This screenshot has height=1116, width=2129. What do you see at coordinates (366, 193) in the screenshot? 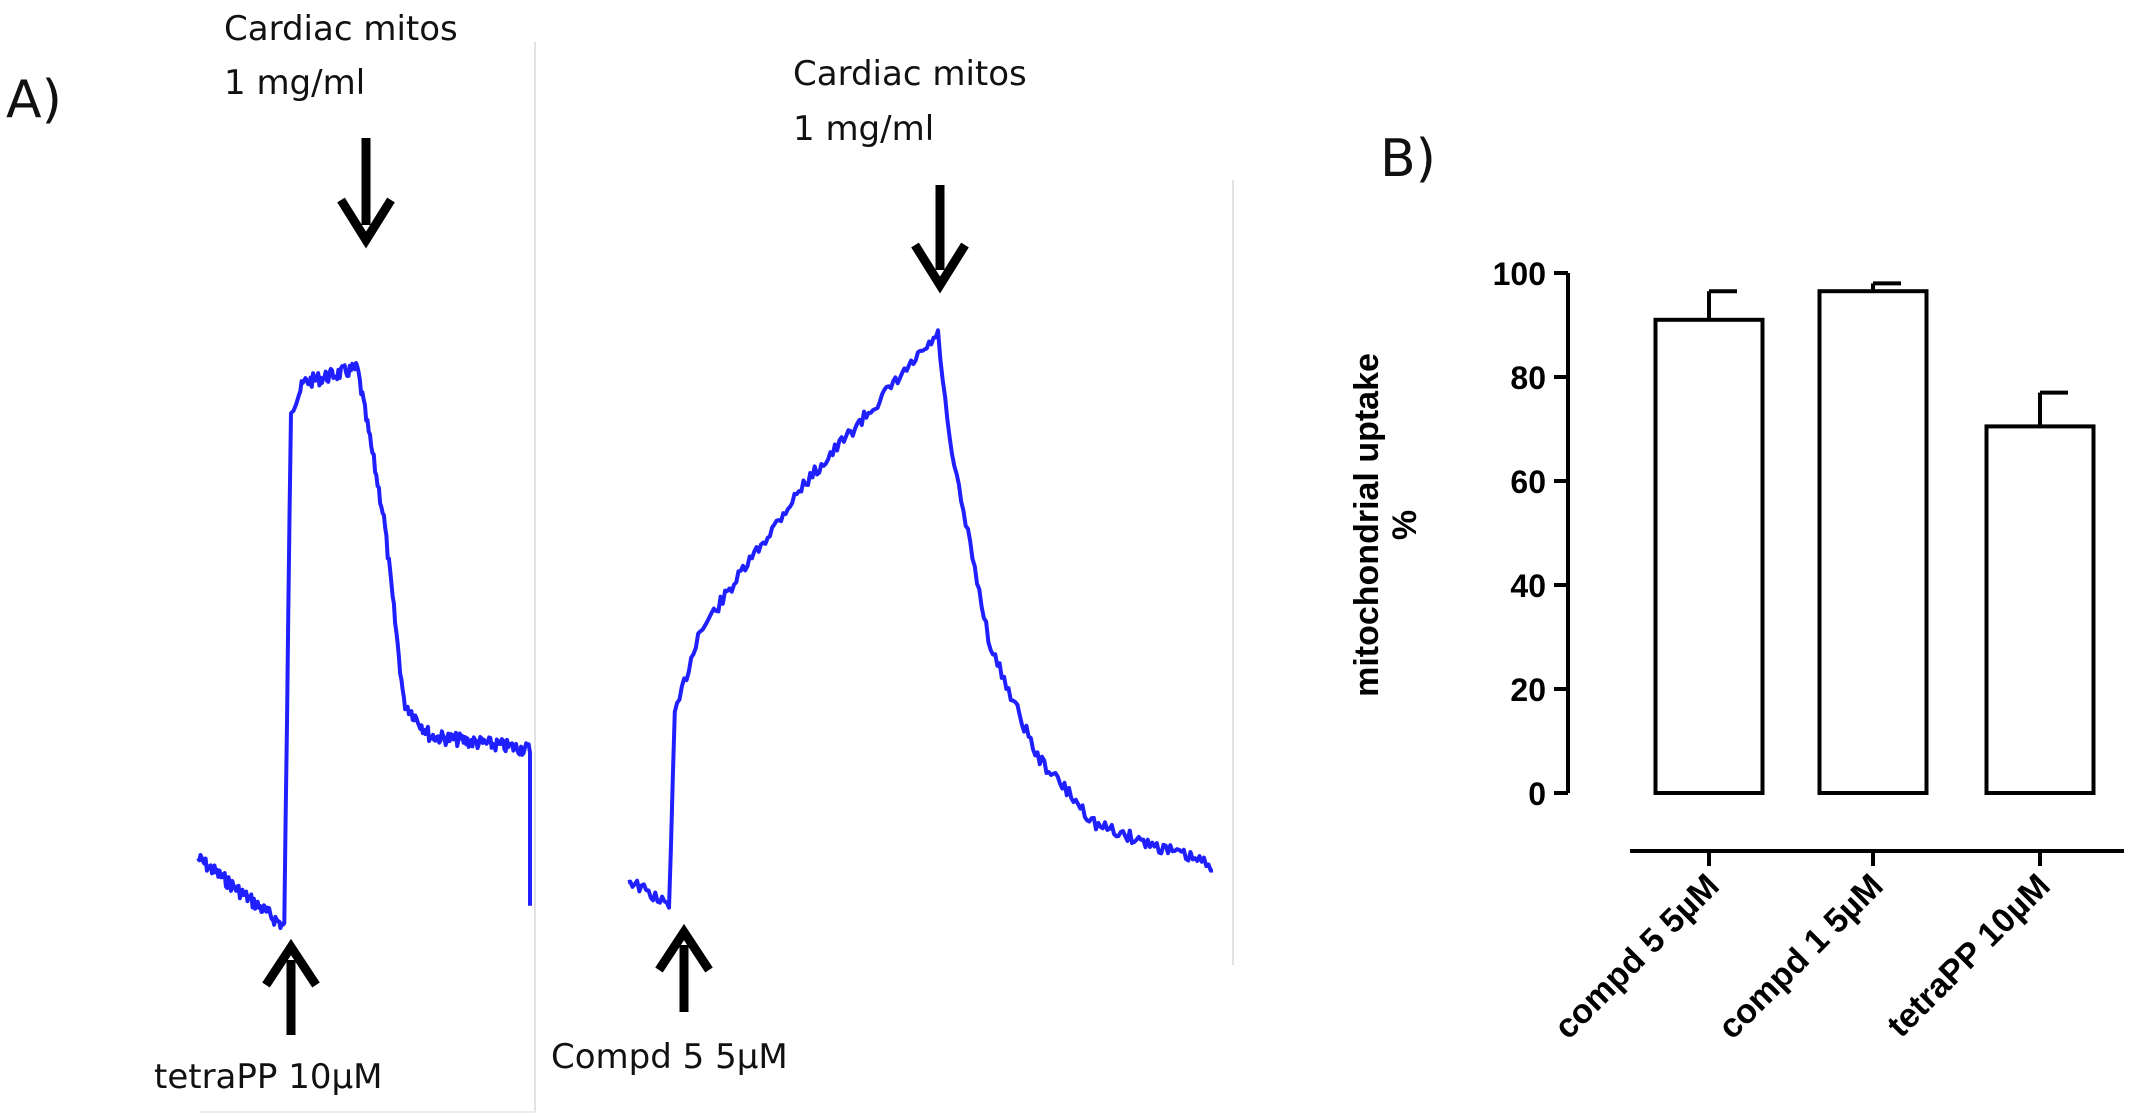
I see `arrow-cardiac-mitos-left` at bounding box center [366, 193].